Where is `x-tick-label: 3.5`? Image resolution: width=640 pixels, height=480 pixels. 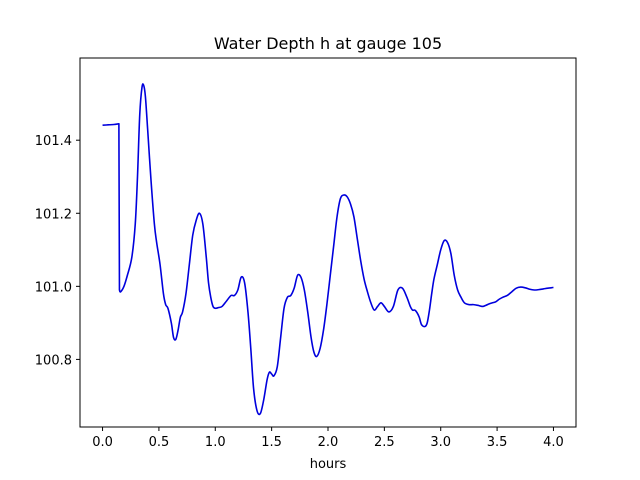
x-tick-label: 3.5 is located at coordinates (497, 442).